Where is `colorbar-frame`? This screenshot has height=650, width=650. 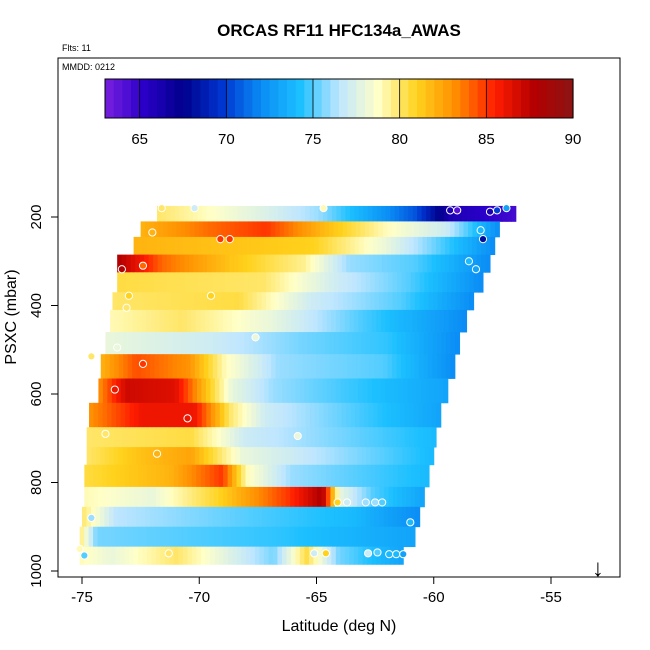 colorbar-frame is located at coordinates (339, 98).